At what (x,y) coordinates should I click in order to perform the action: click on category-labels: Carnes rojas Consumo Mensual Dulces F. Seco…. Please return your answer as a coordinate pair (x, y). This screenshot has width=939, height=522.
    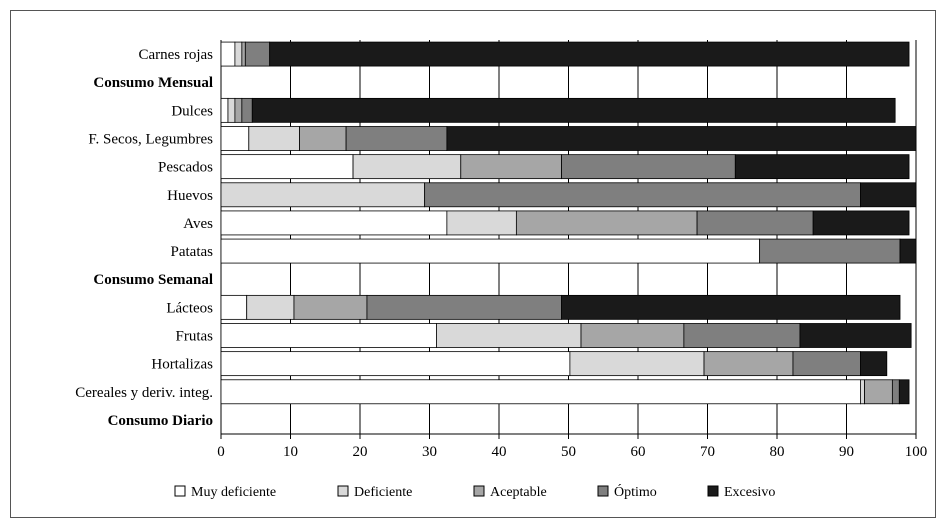
    Looking at the image, I should click on (144, 238).